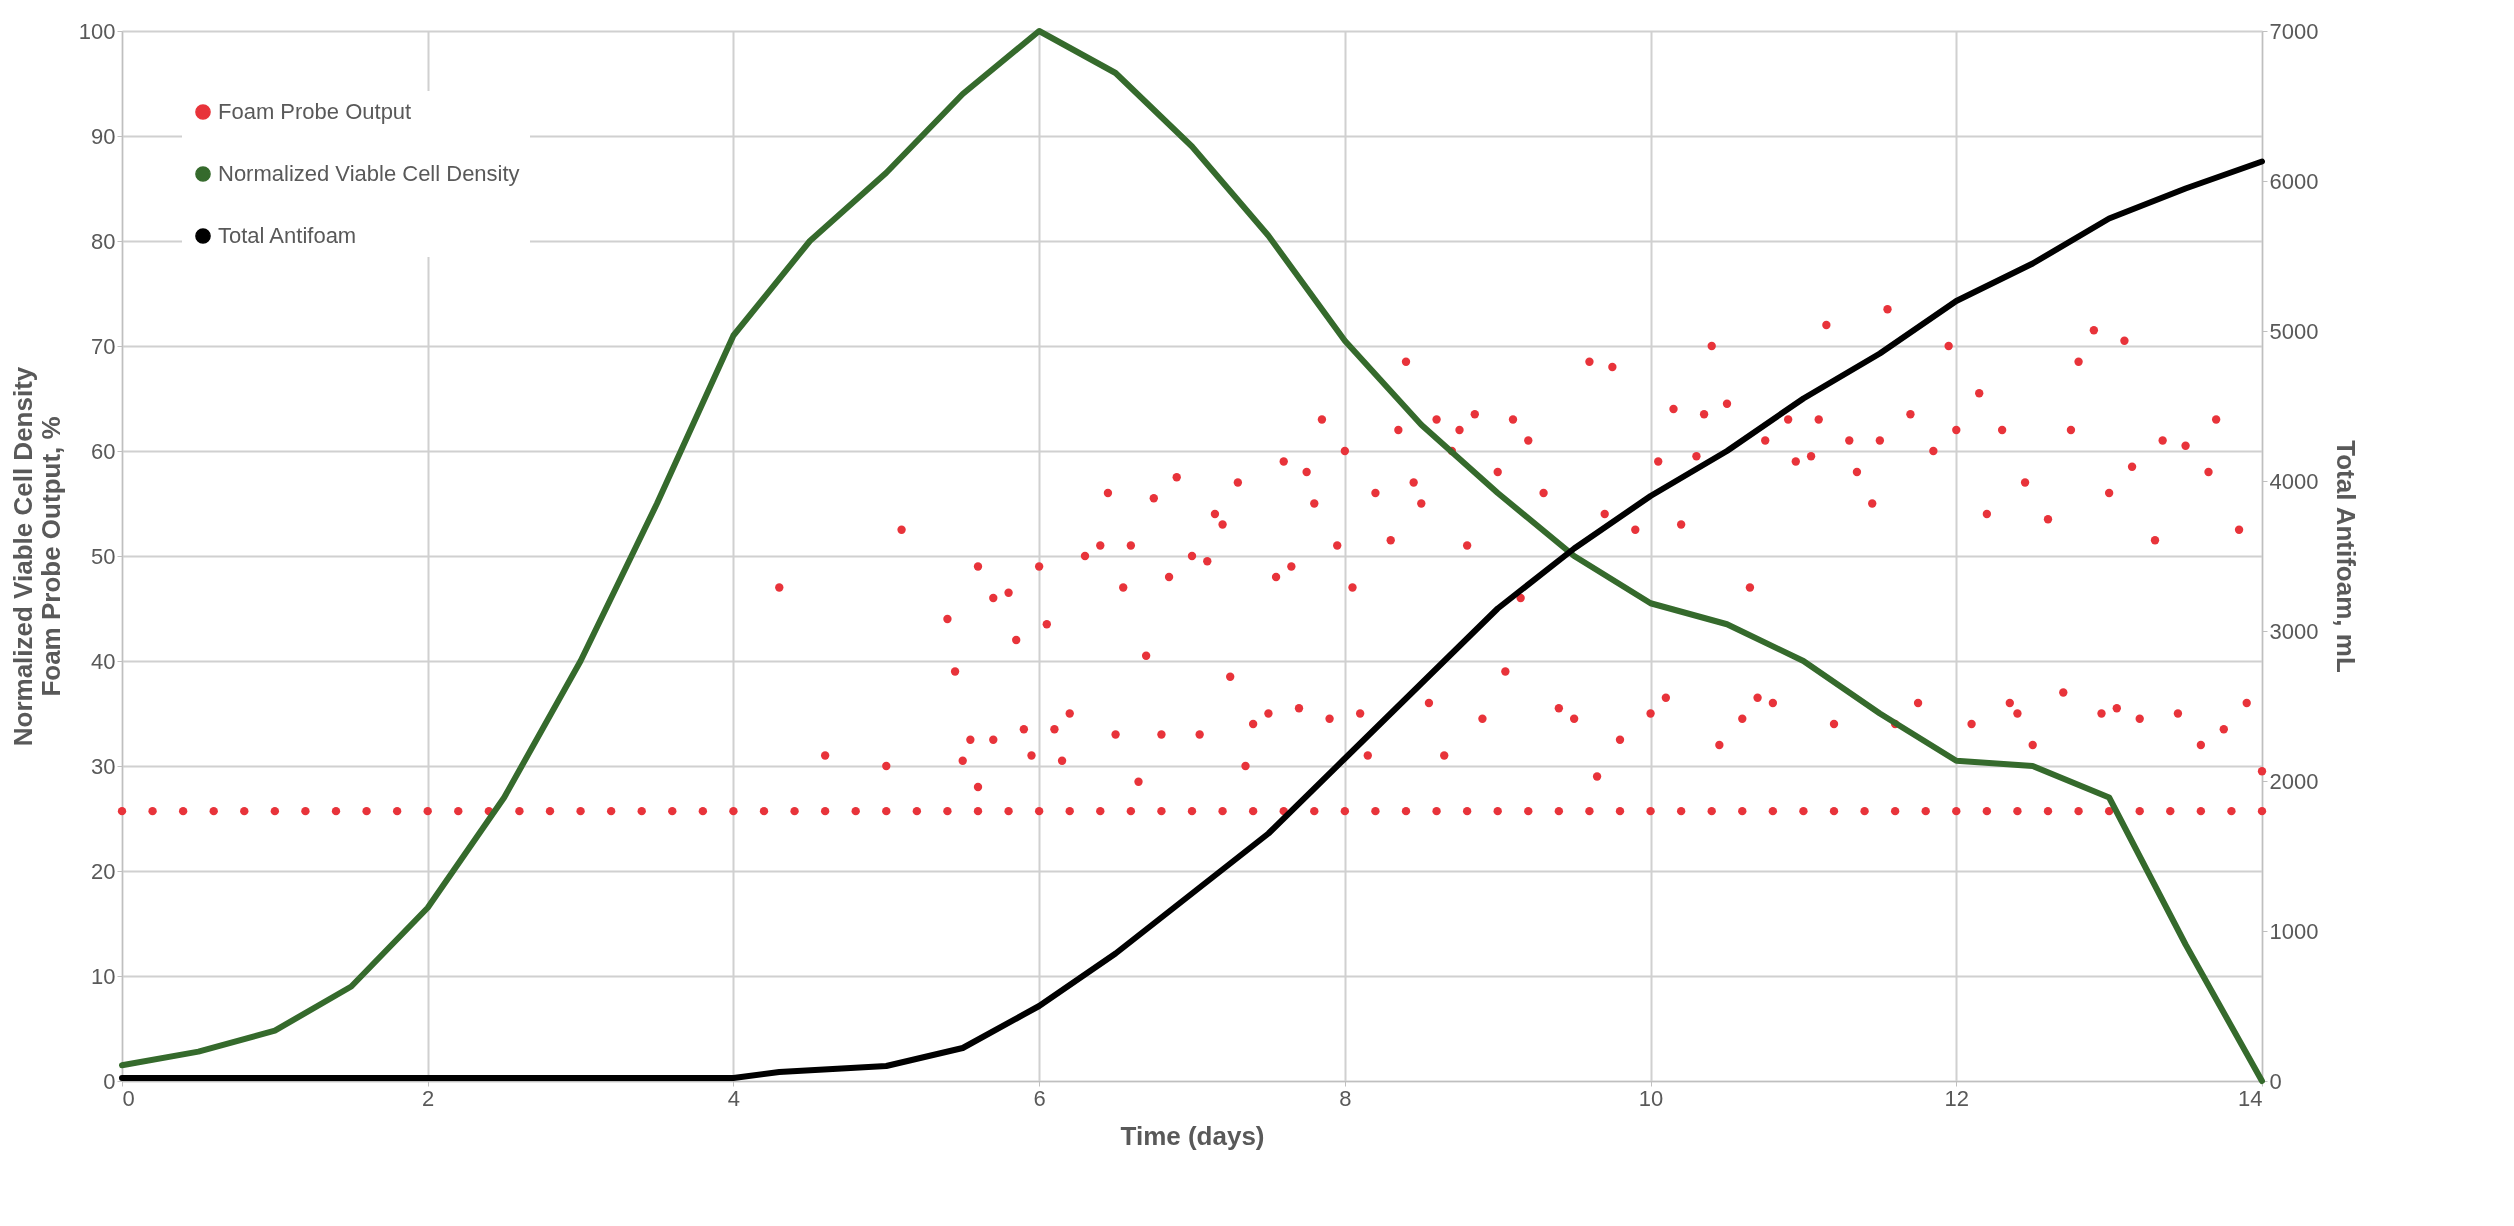 The height and width of the screenshot is (1226, 2514). I want to click on y-axis-title: Normalized Viable Cell Density Foam Probe Output, %, so click(36, 556).